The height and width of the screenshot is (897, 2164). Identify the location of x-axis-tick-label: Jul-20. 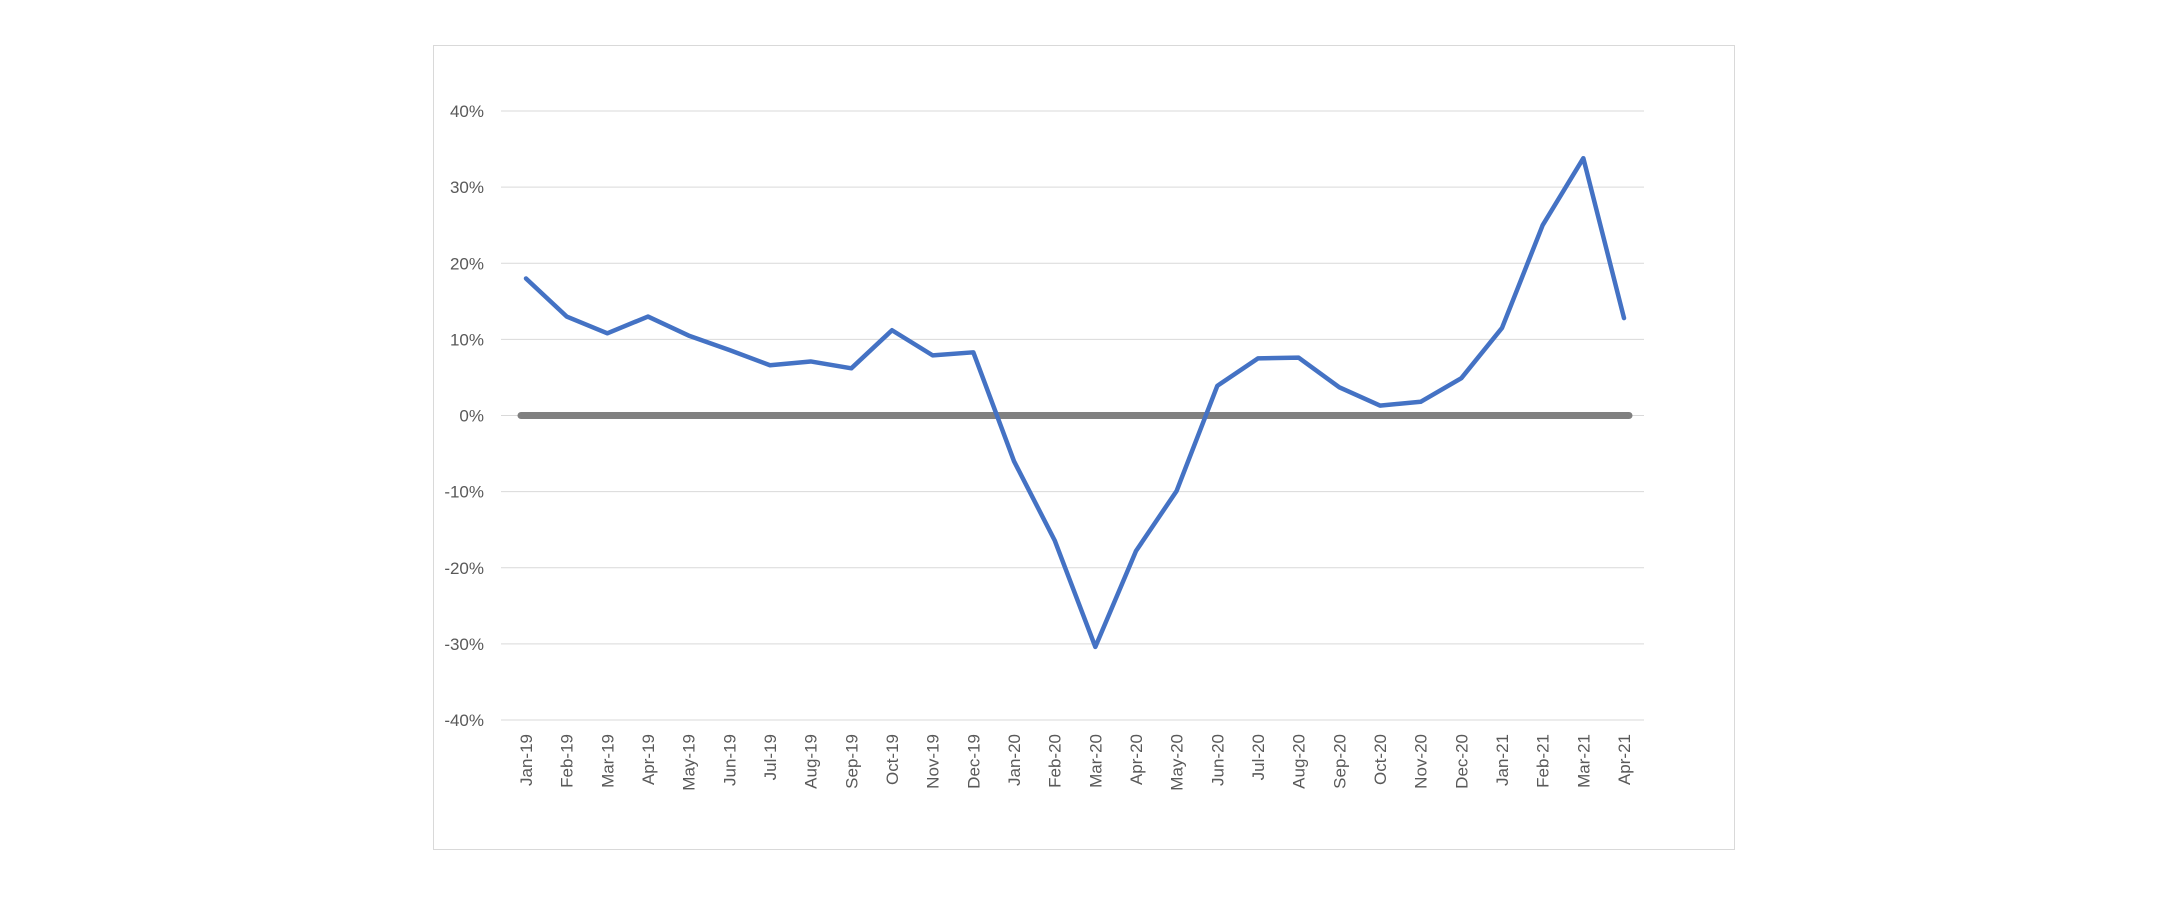
(1258, 757).